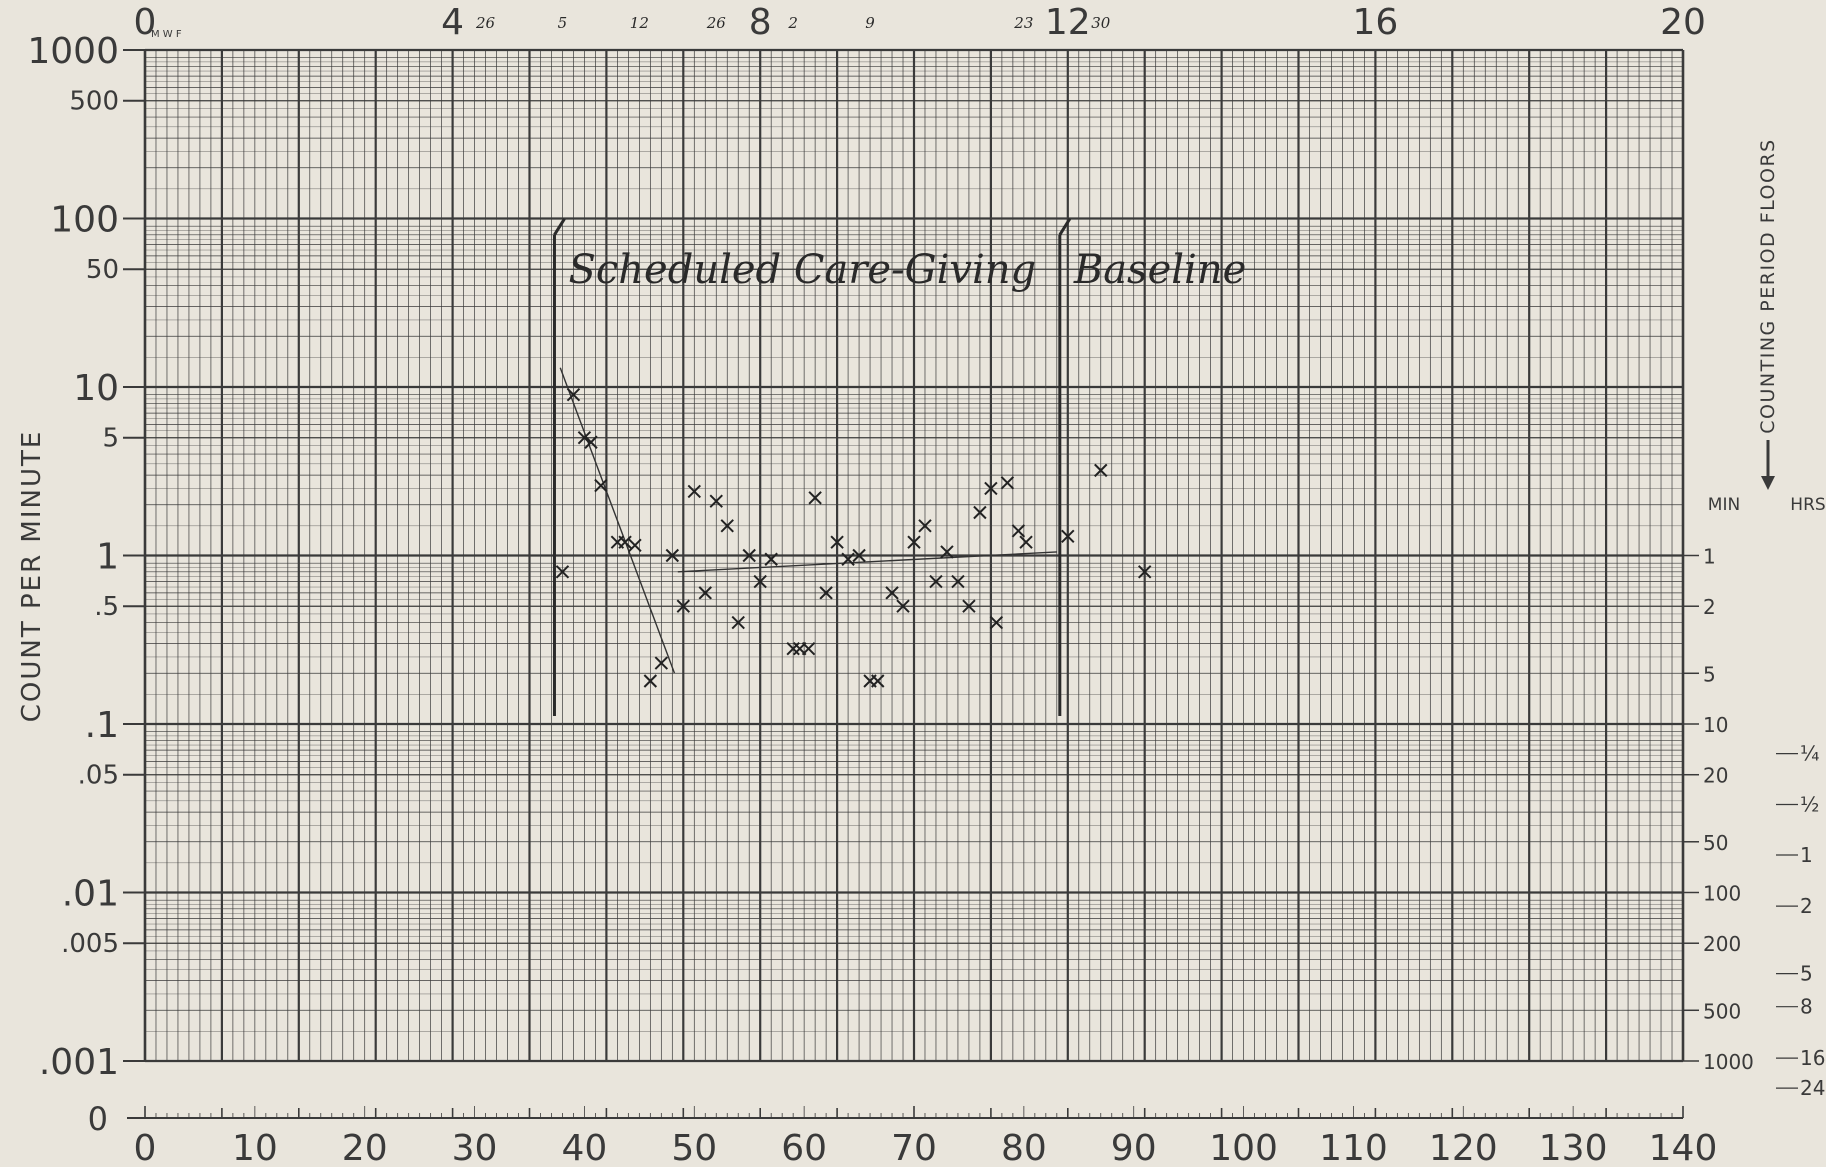 This screenshot has width=1826, height=1167. I want to click on x-tick-label: 20, so click(365, 1147).